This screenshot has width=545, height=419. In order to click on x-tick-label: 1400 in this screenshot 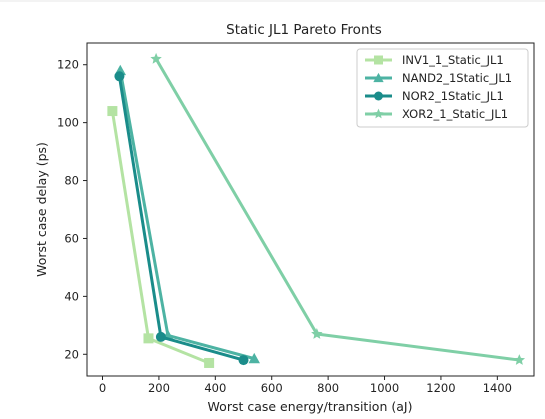, I will do `click(497, 388)`.